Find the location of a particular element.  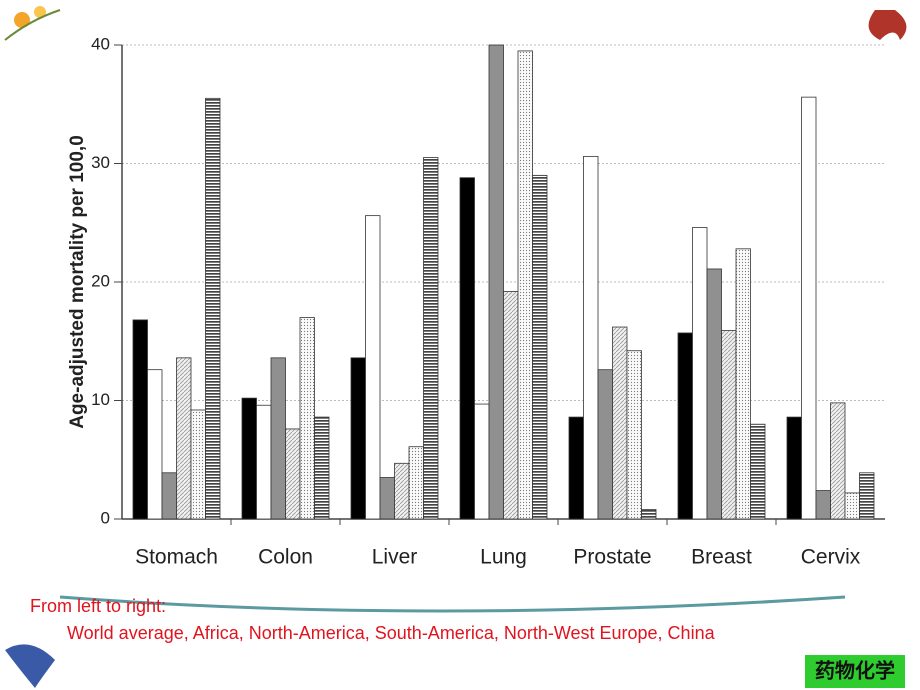

badge-box is located at coordinates (855, 671).